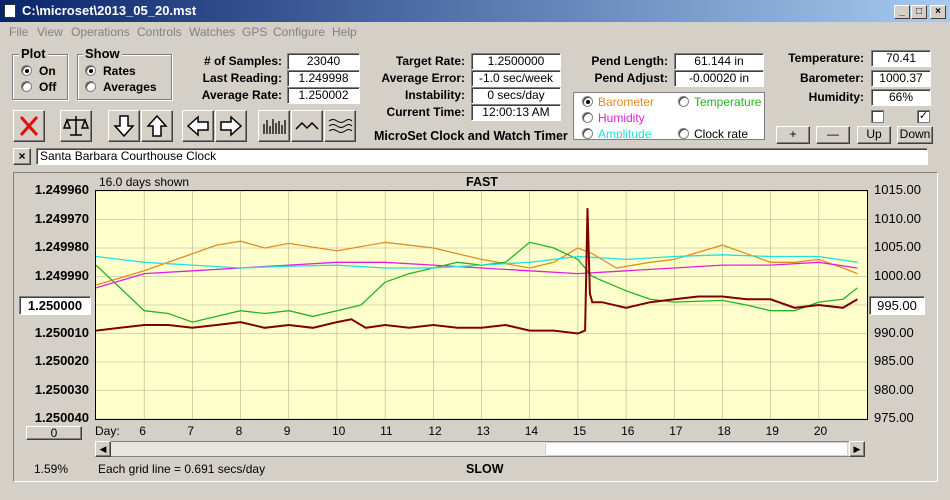  What do you see at coordinates (323, 95) in the screenshot?
I see `average-rate-field: 1.250002` at bounding box center [323, 95].